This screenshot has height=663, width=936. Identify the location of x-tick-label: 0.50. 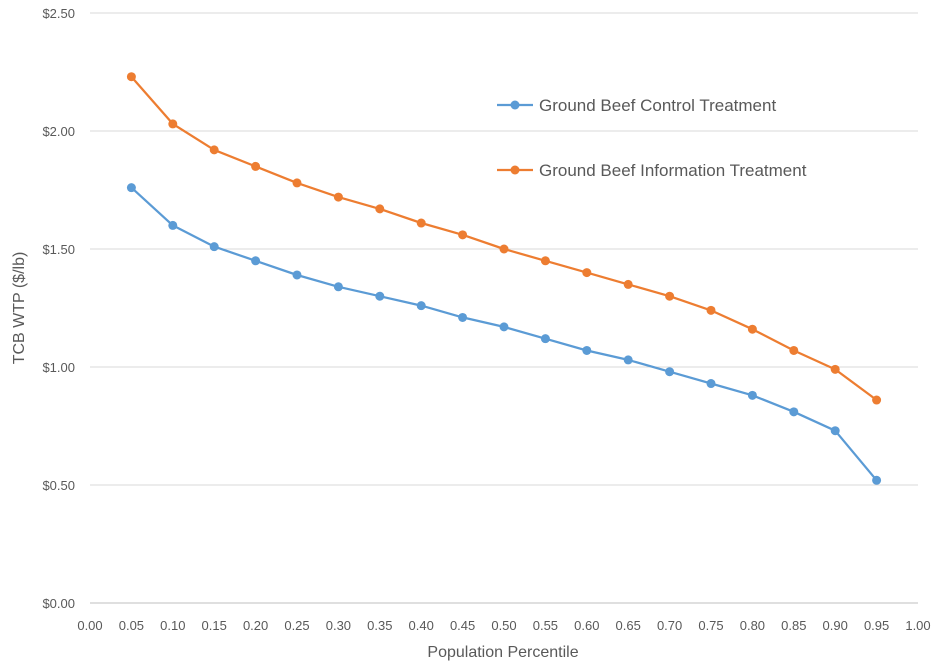
(503, 625).